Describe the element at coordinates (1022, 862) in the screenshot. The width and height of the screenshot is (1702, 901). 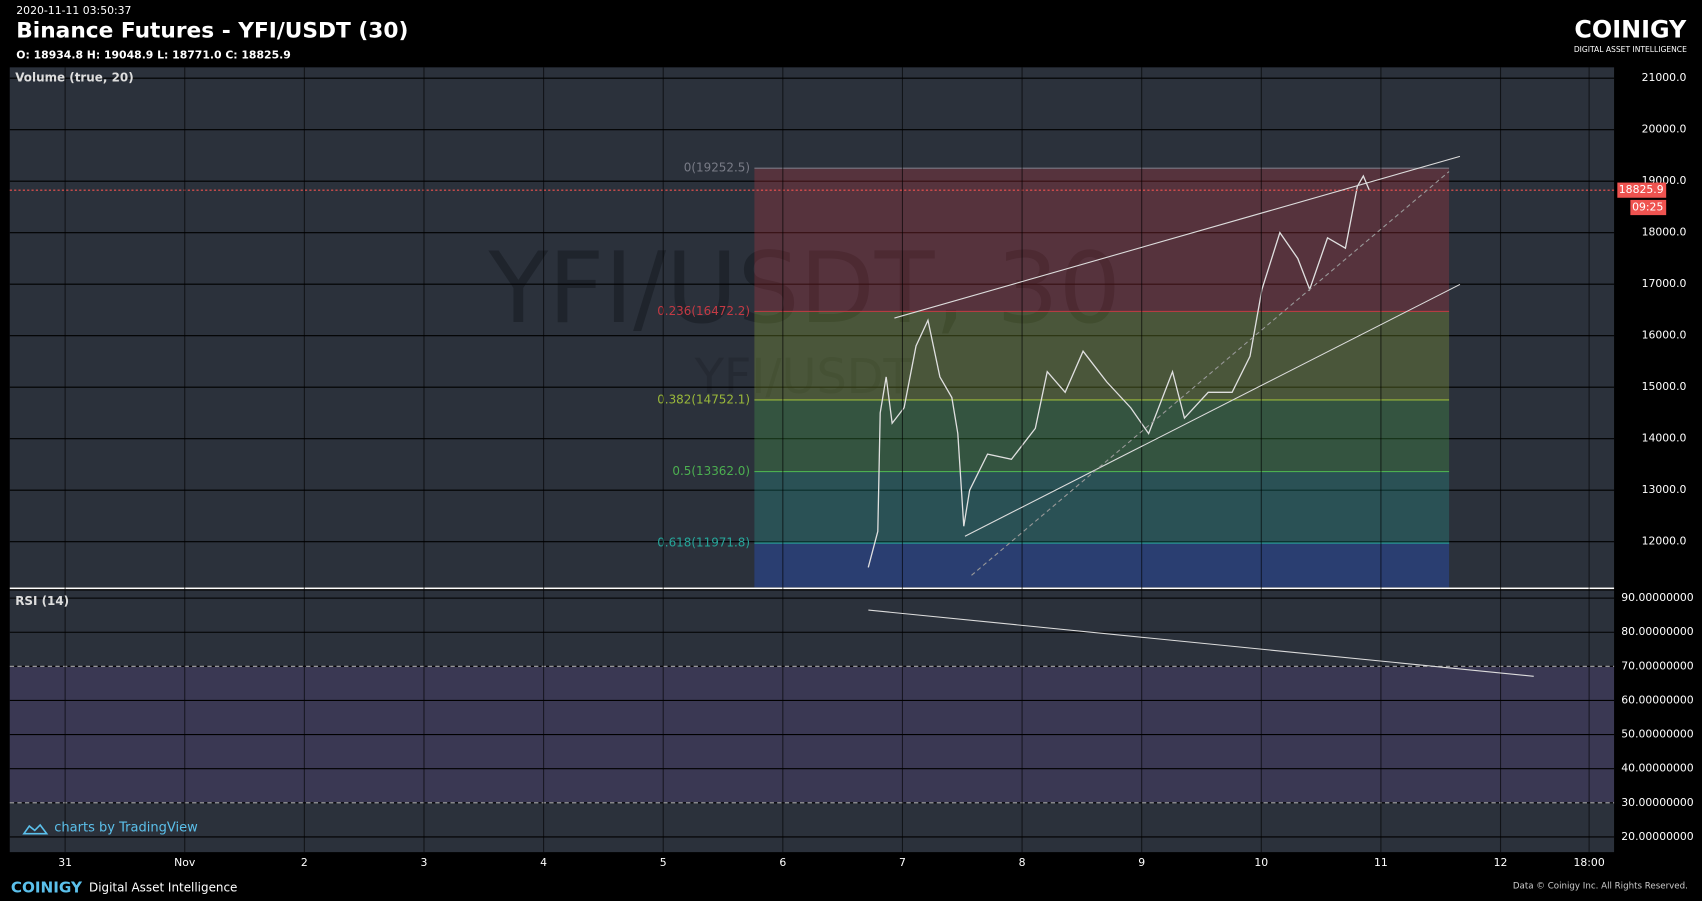
I see `x-tick-label: 8` at that location.